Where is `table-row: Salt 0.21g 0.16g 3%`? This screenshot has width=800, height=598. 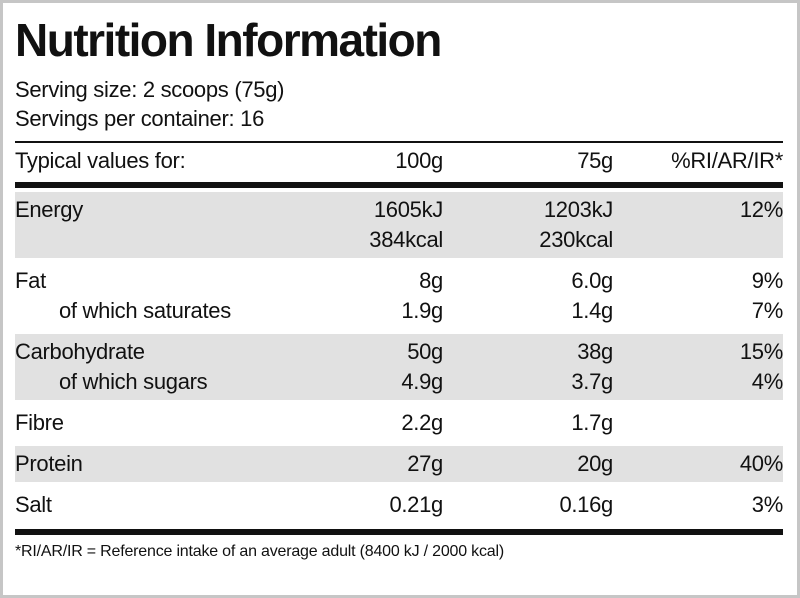
table-row: Salt 0.21g 0.16g 3% is located at coordinates (399, 505).